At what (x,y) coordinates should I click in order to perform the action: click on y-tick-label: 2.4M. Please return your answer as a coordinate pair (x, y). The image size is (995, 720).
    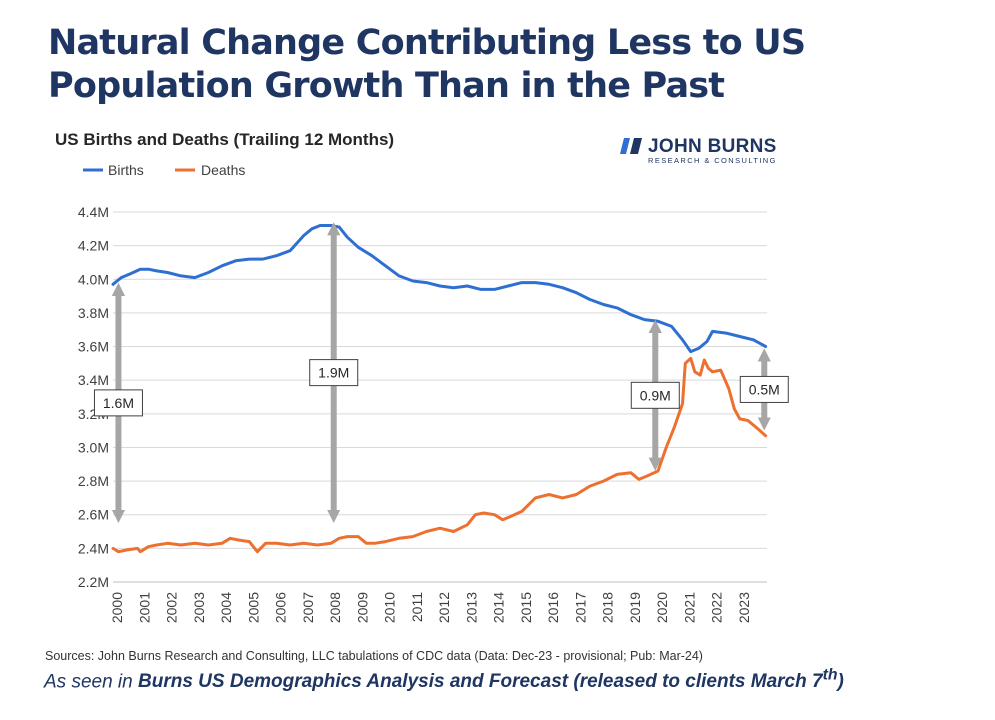
    Looking at the image, I should click on (93, 548).